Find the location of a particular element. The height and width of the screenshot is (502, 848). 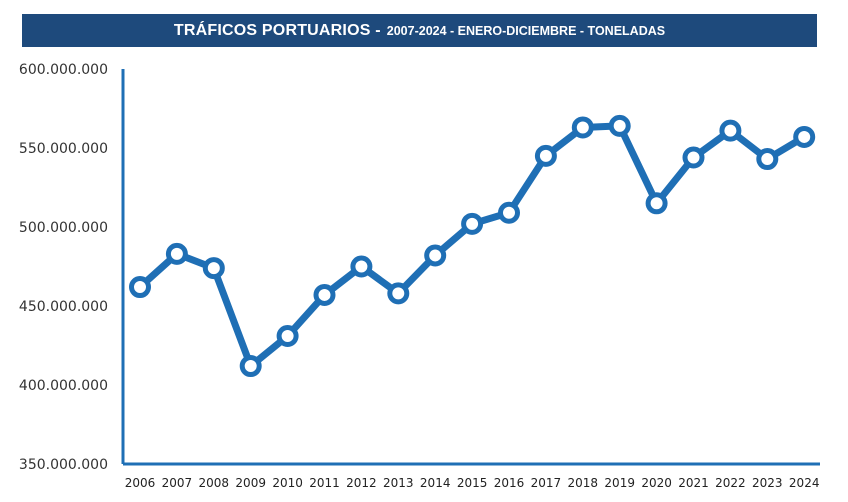

x-tick-label: 2015 is located at coordinates (472, 483).